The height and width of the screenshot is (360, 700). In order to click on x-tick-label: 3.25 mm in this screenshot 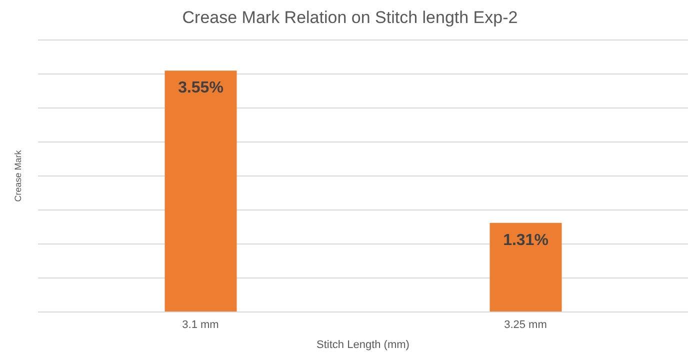, I will do `click(525, 324)`.